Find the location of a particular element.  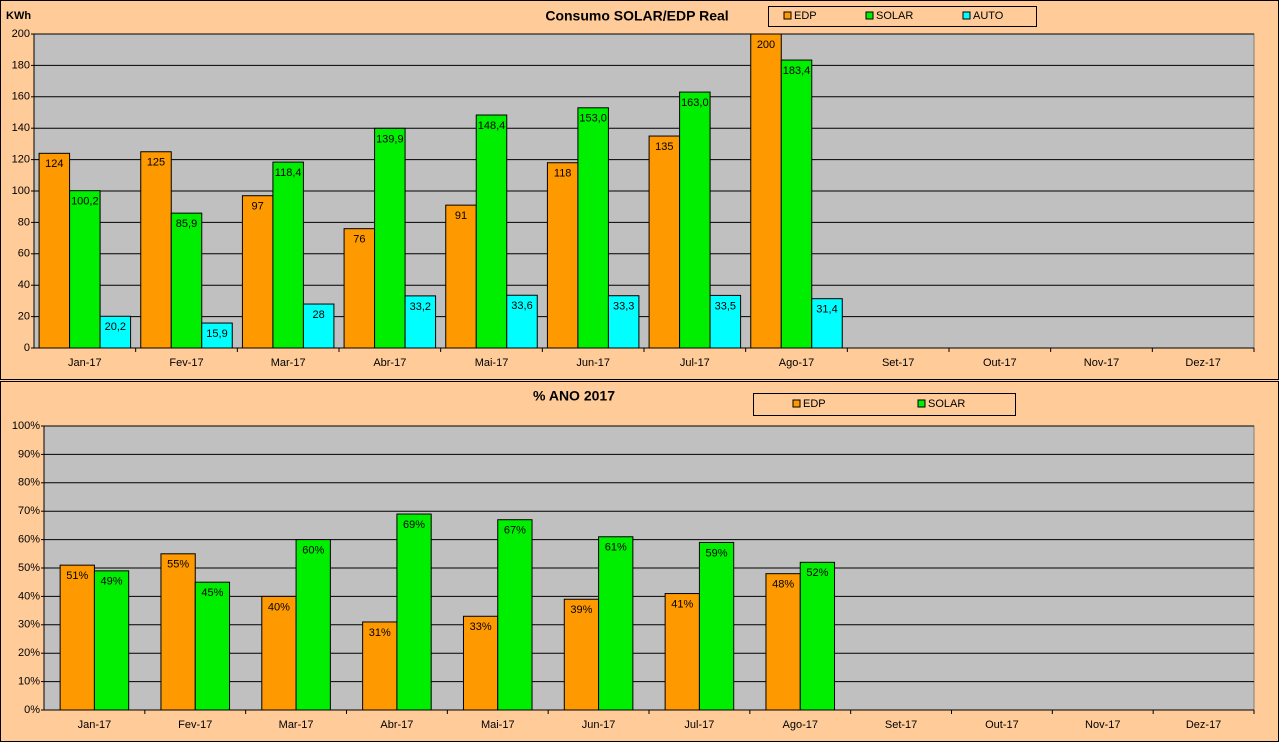

legend is located at coordinates (884, 404).